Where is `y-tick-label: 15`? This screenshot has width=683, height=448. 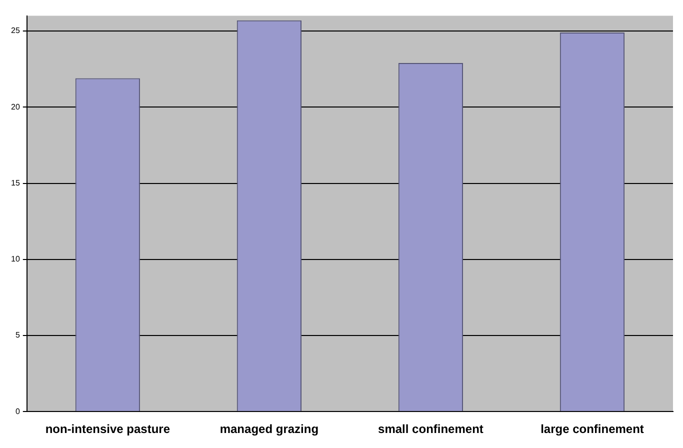 y-tick-label: 15 is located at coordinates (15, 183).